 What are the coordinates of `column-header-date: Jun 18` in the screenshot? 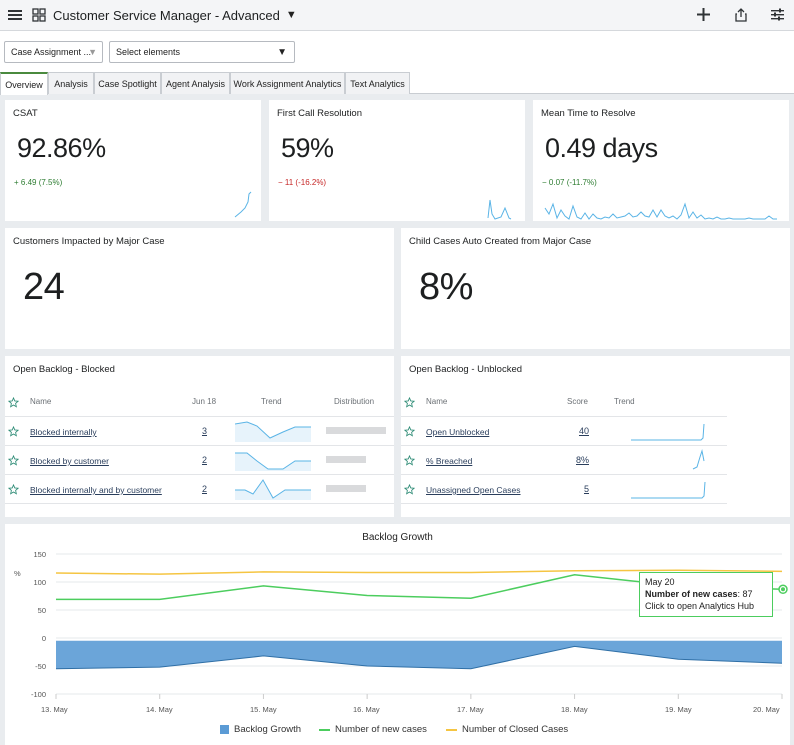 It's located at (204, 401).